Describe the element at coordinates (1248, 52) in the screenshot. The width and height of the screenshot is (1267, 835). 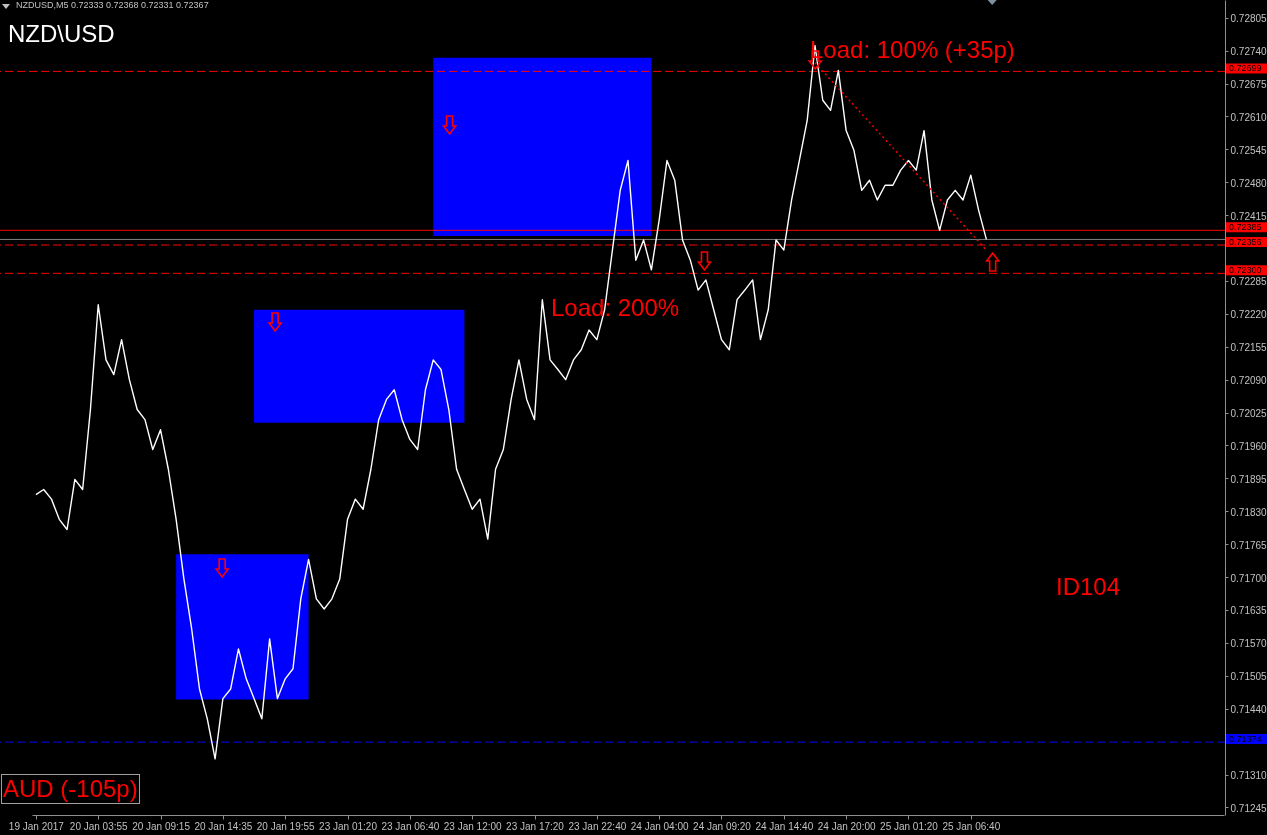
I see `y-tick-label: 0.72740` at that location.